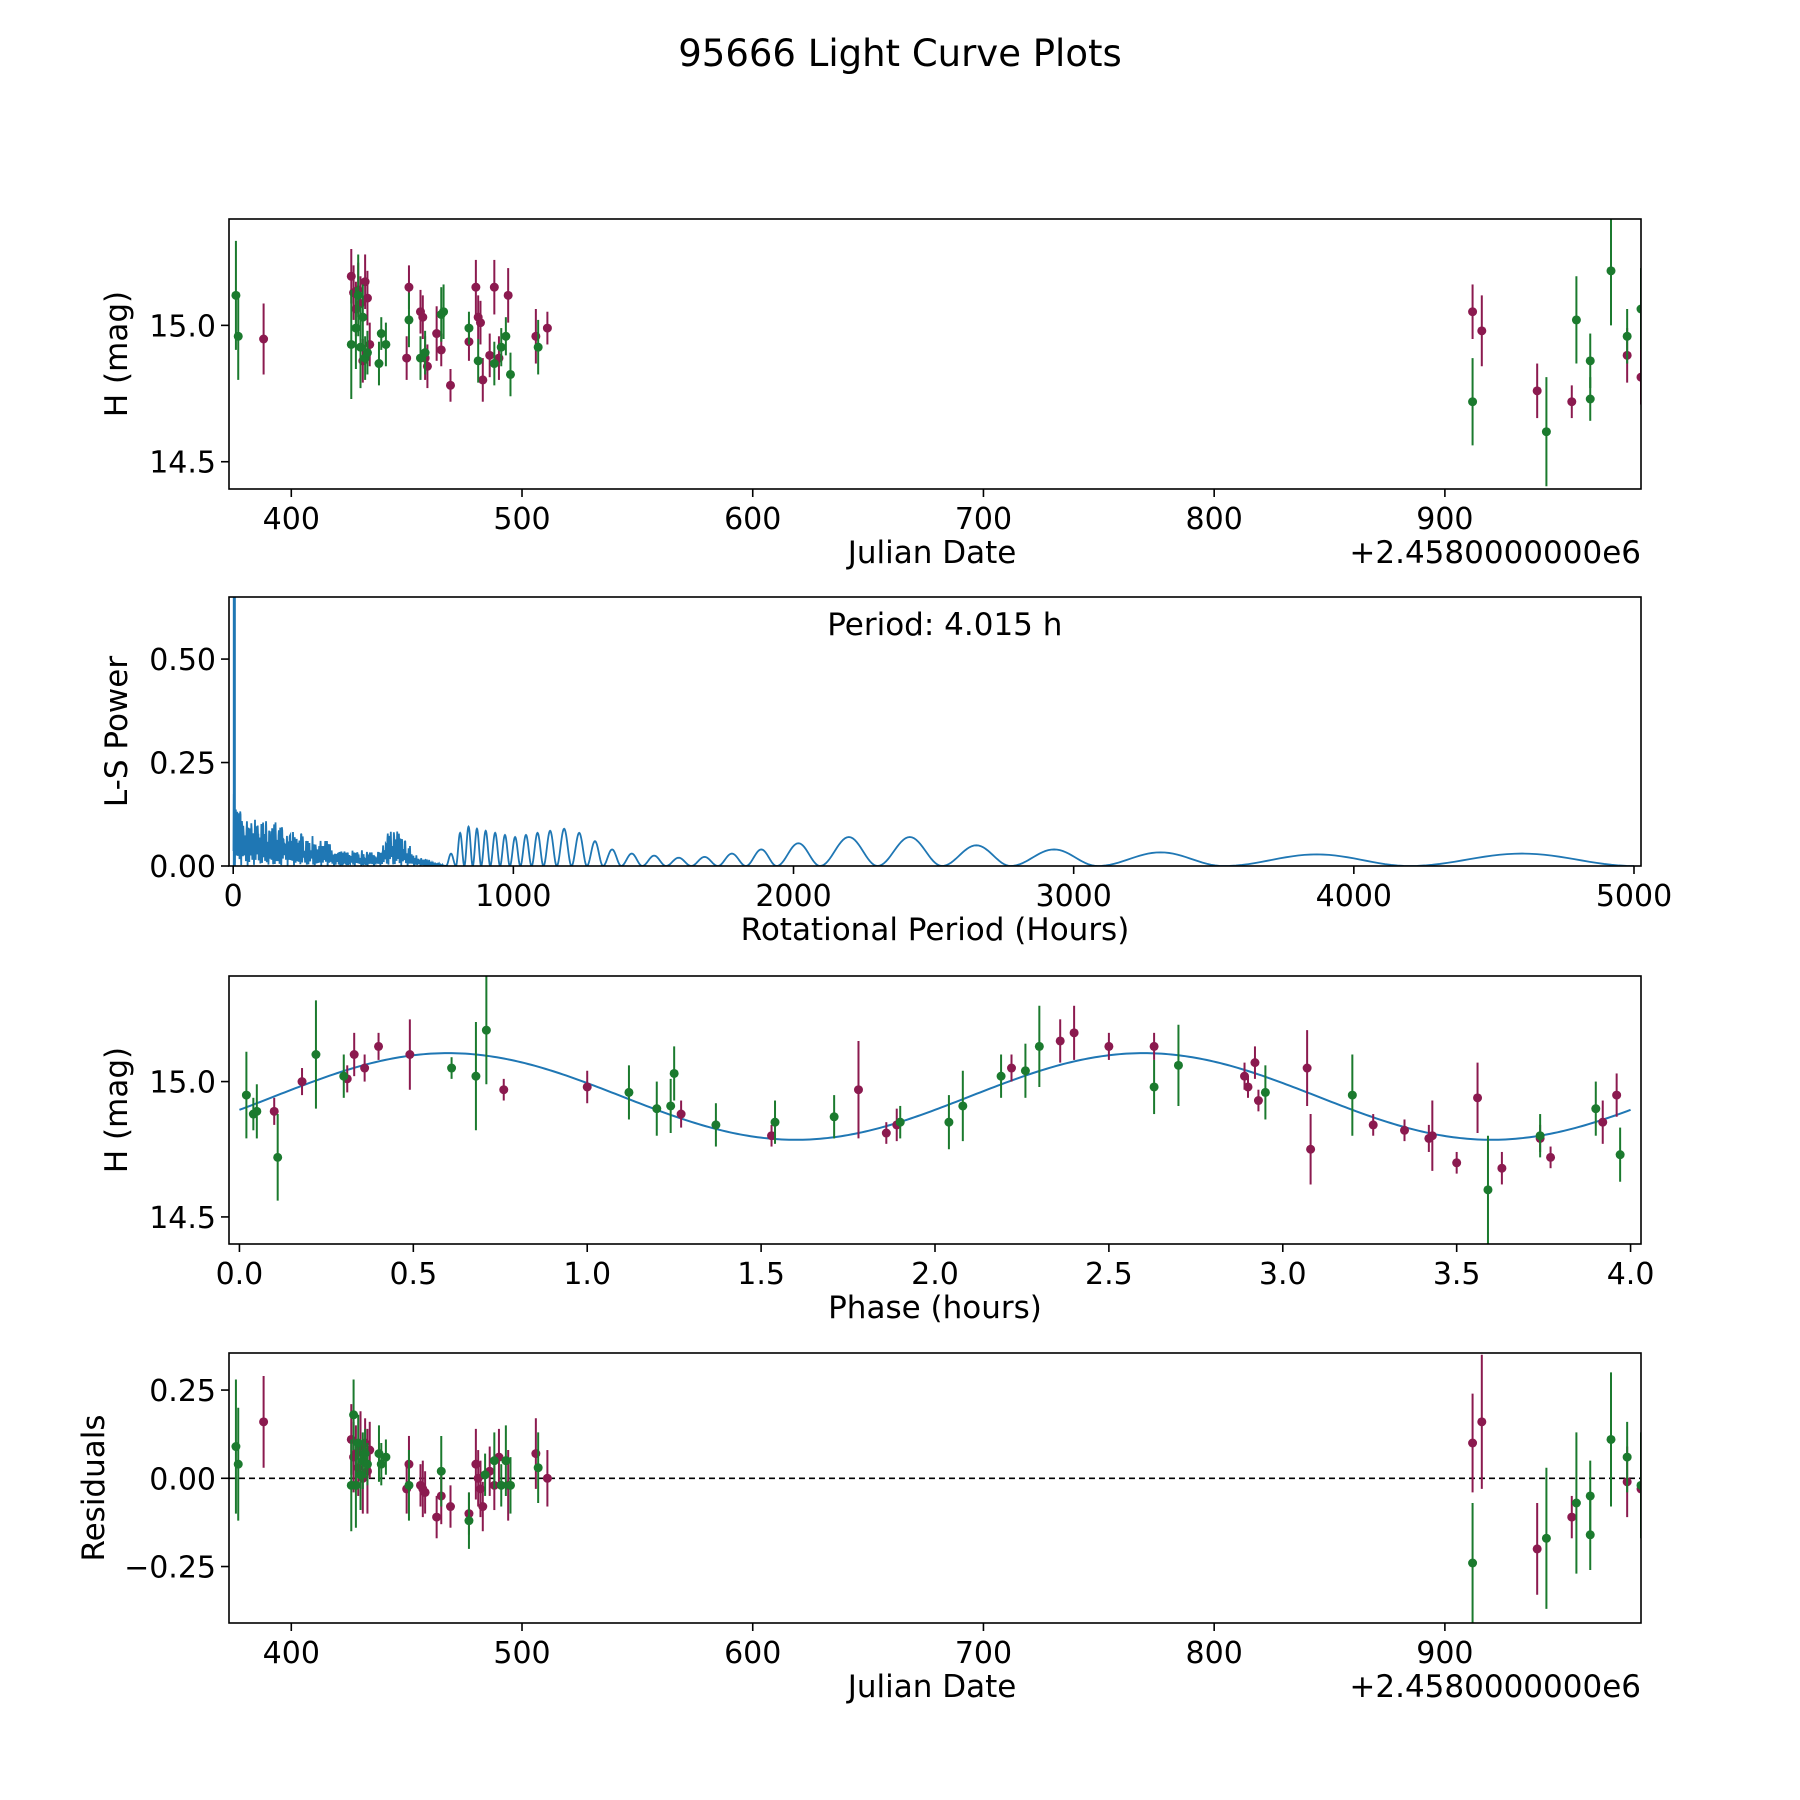  Describe the element at coordinates (182, 1083) in the screenshot. I see `phased-ytick-label: 15.0` at that location.